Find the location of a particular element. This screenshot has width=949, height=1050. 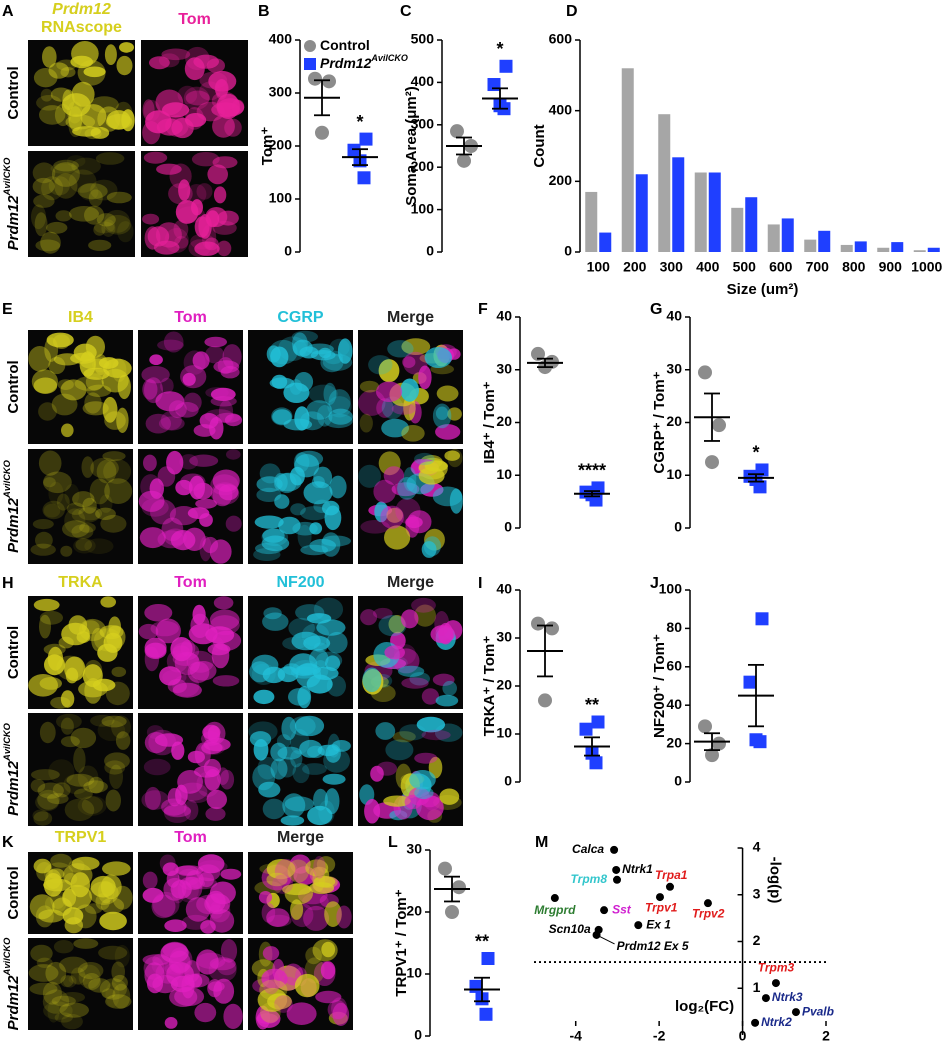

column-title: TRPV1 is located at coordinates (81, 837).